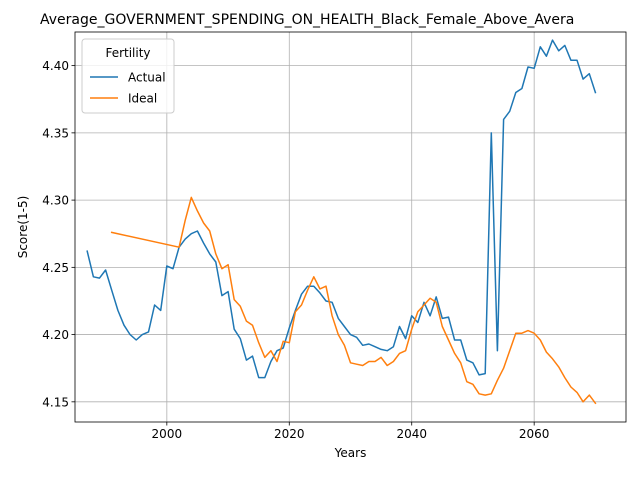  I want to click on x-tick-label: 2040, so click(411, 434).